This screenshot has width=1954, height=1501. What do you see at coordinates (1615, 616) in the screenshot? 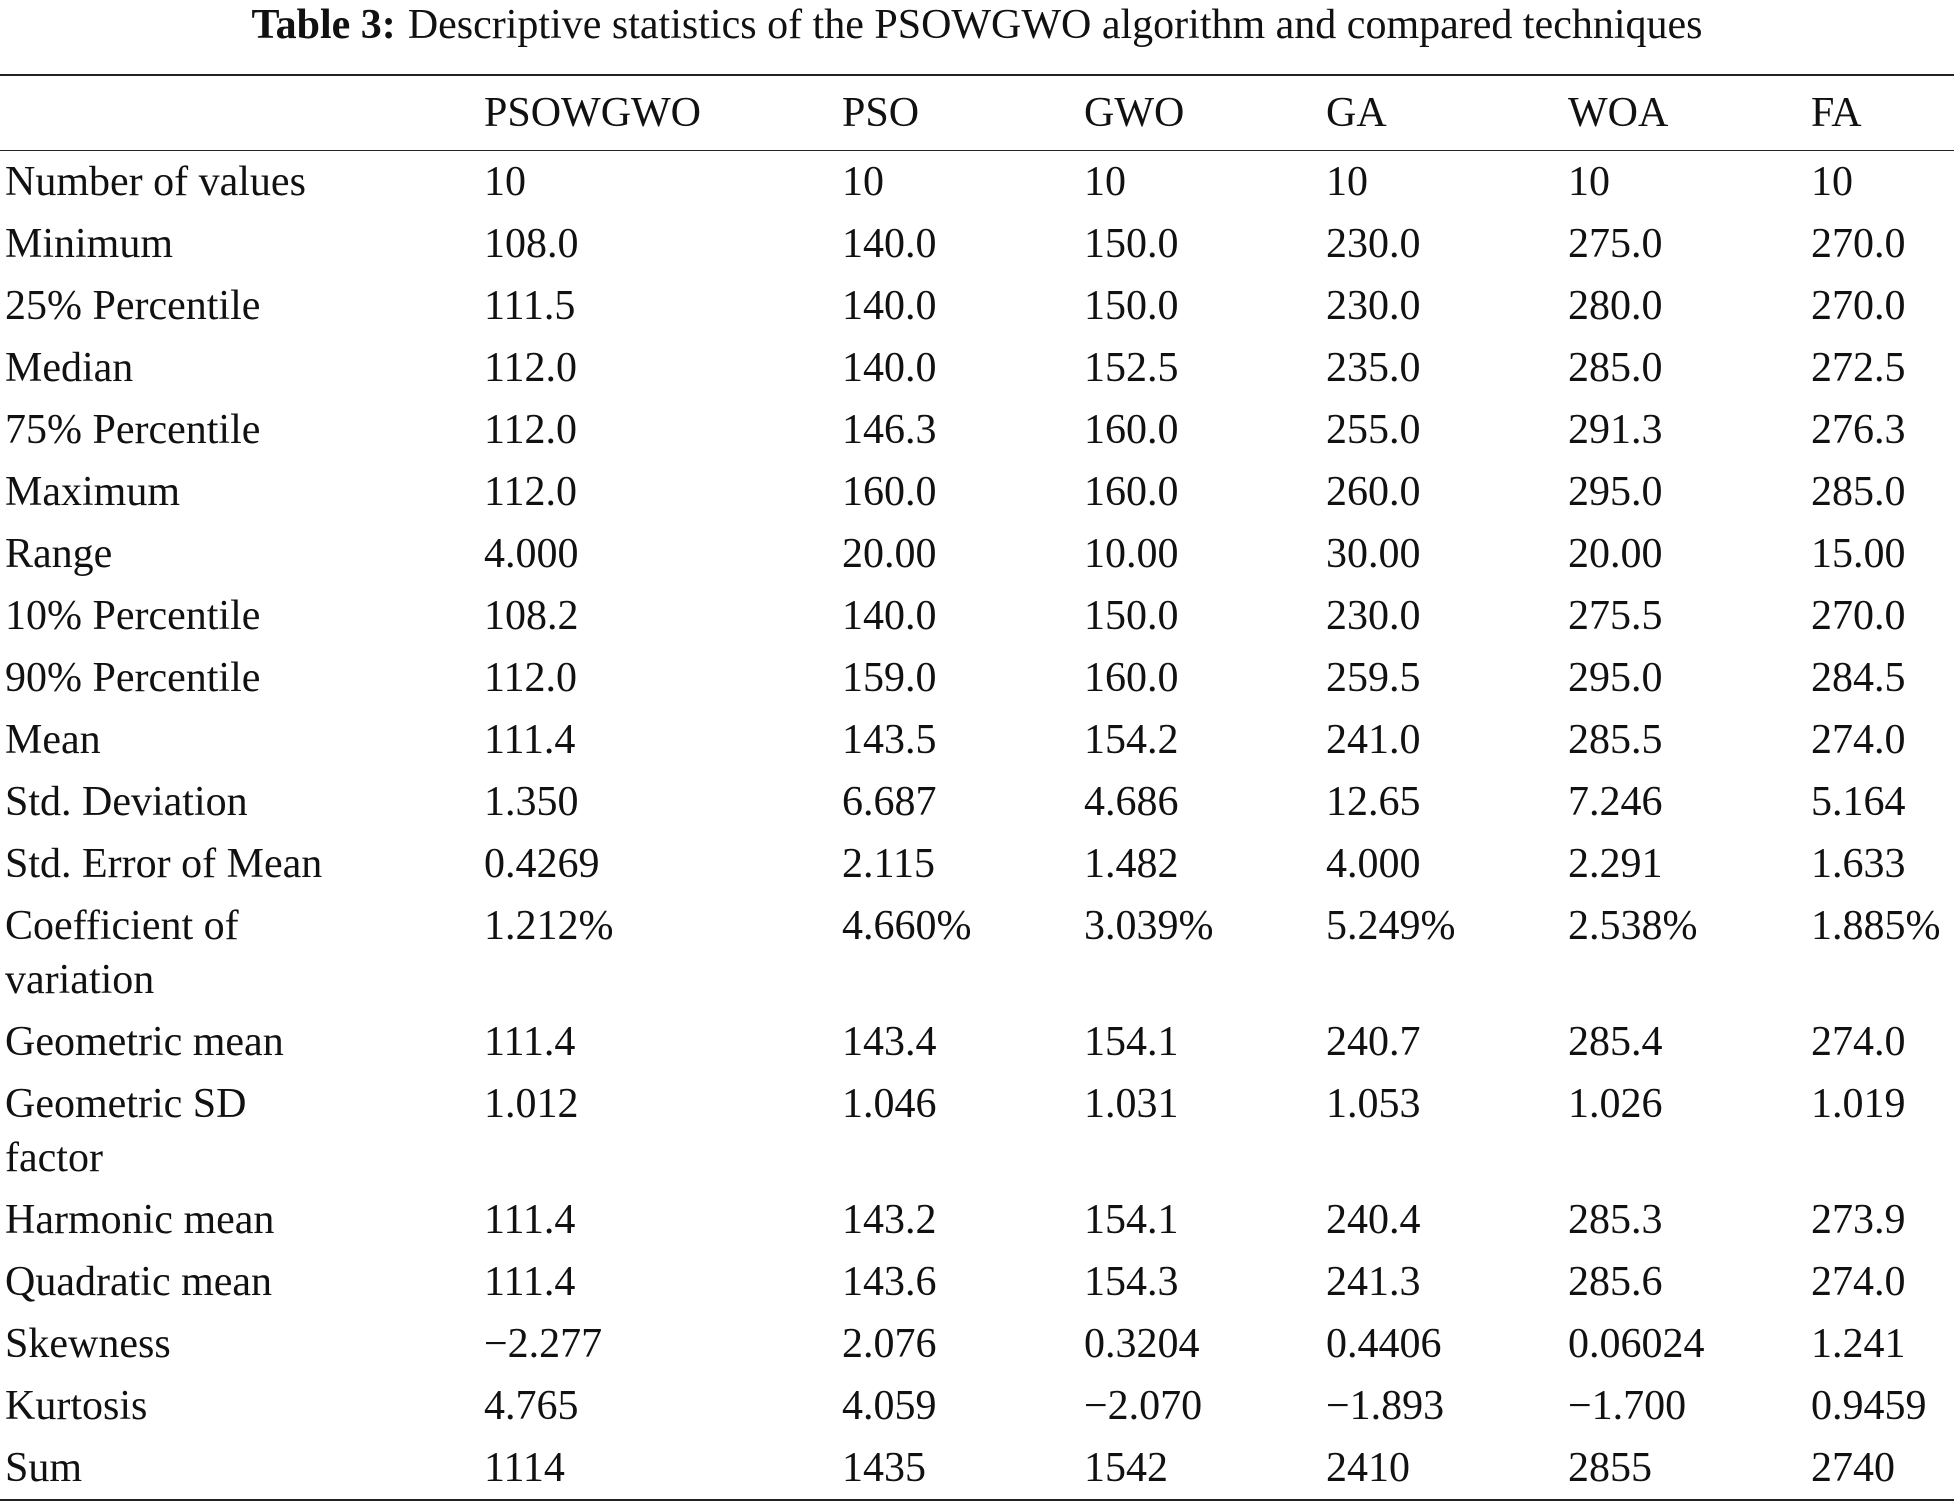
I see `cell: 275.5` at bounding box center [1615, 616].